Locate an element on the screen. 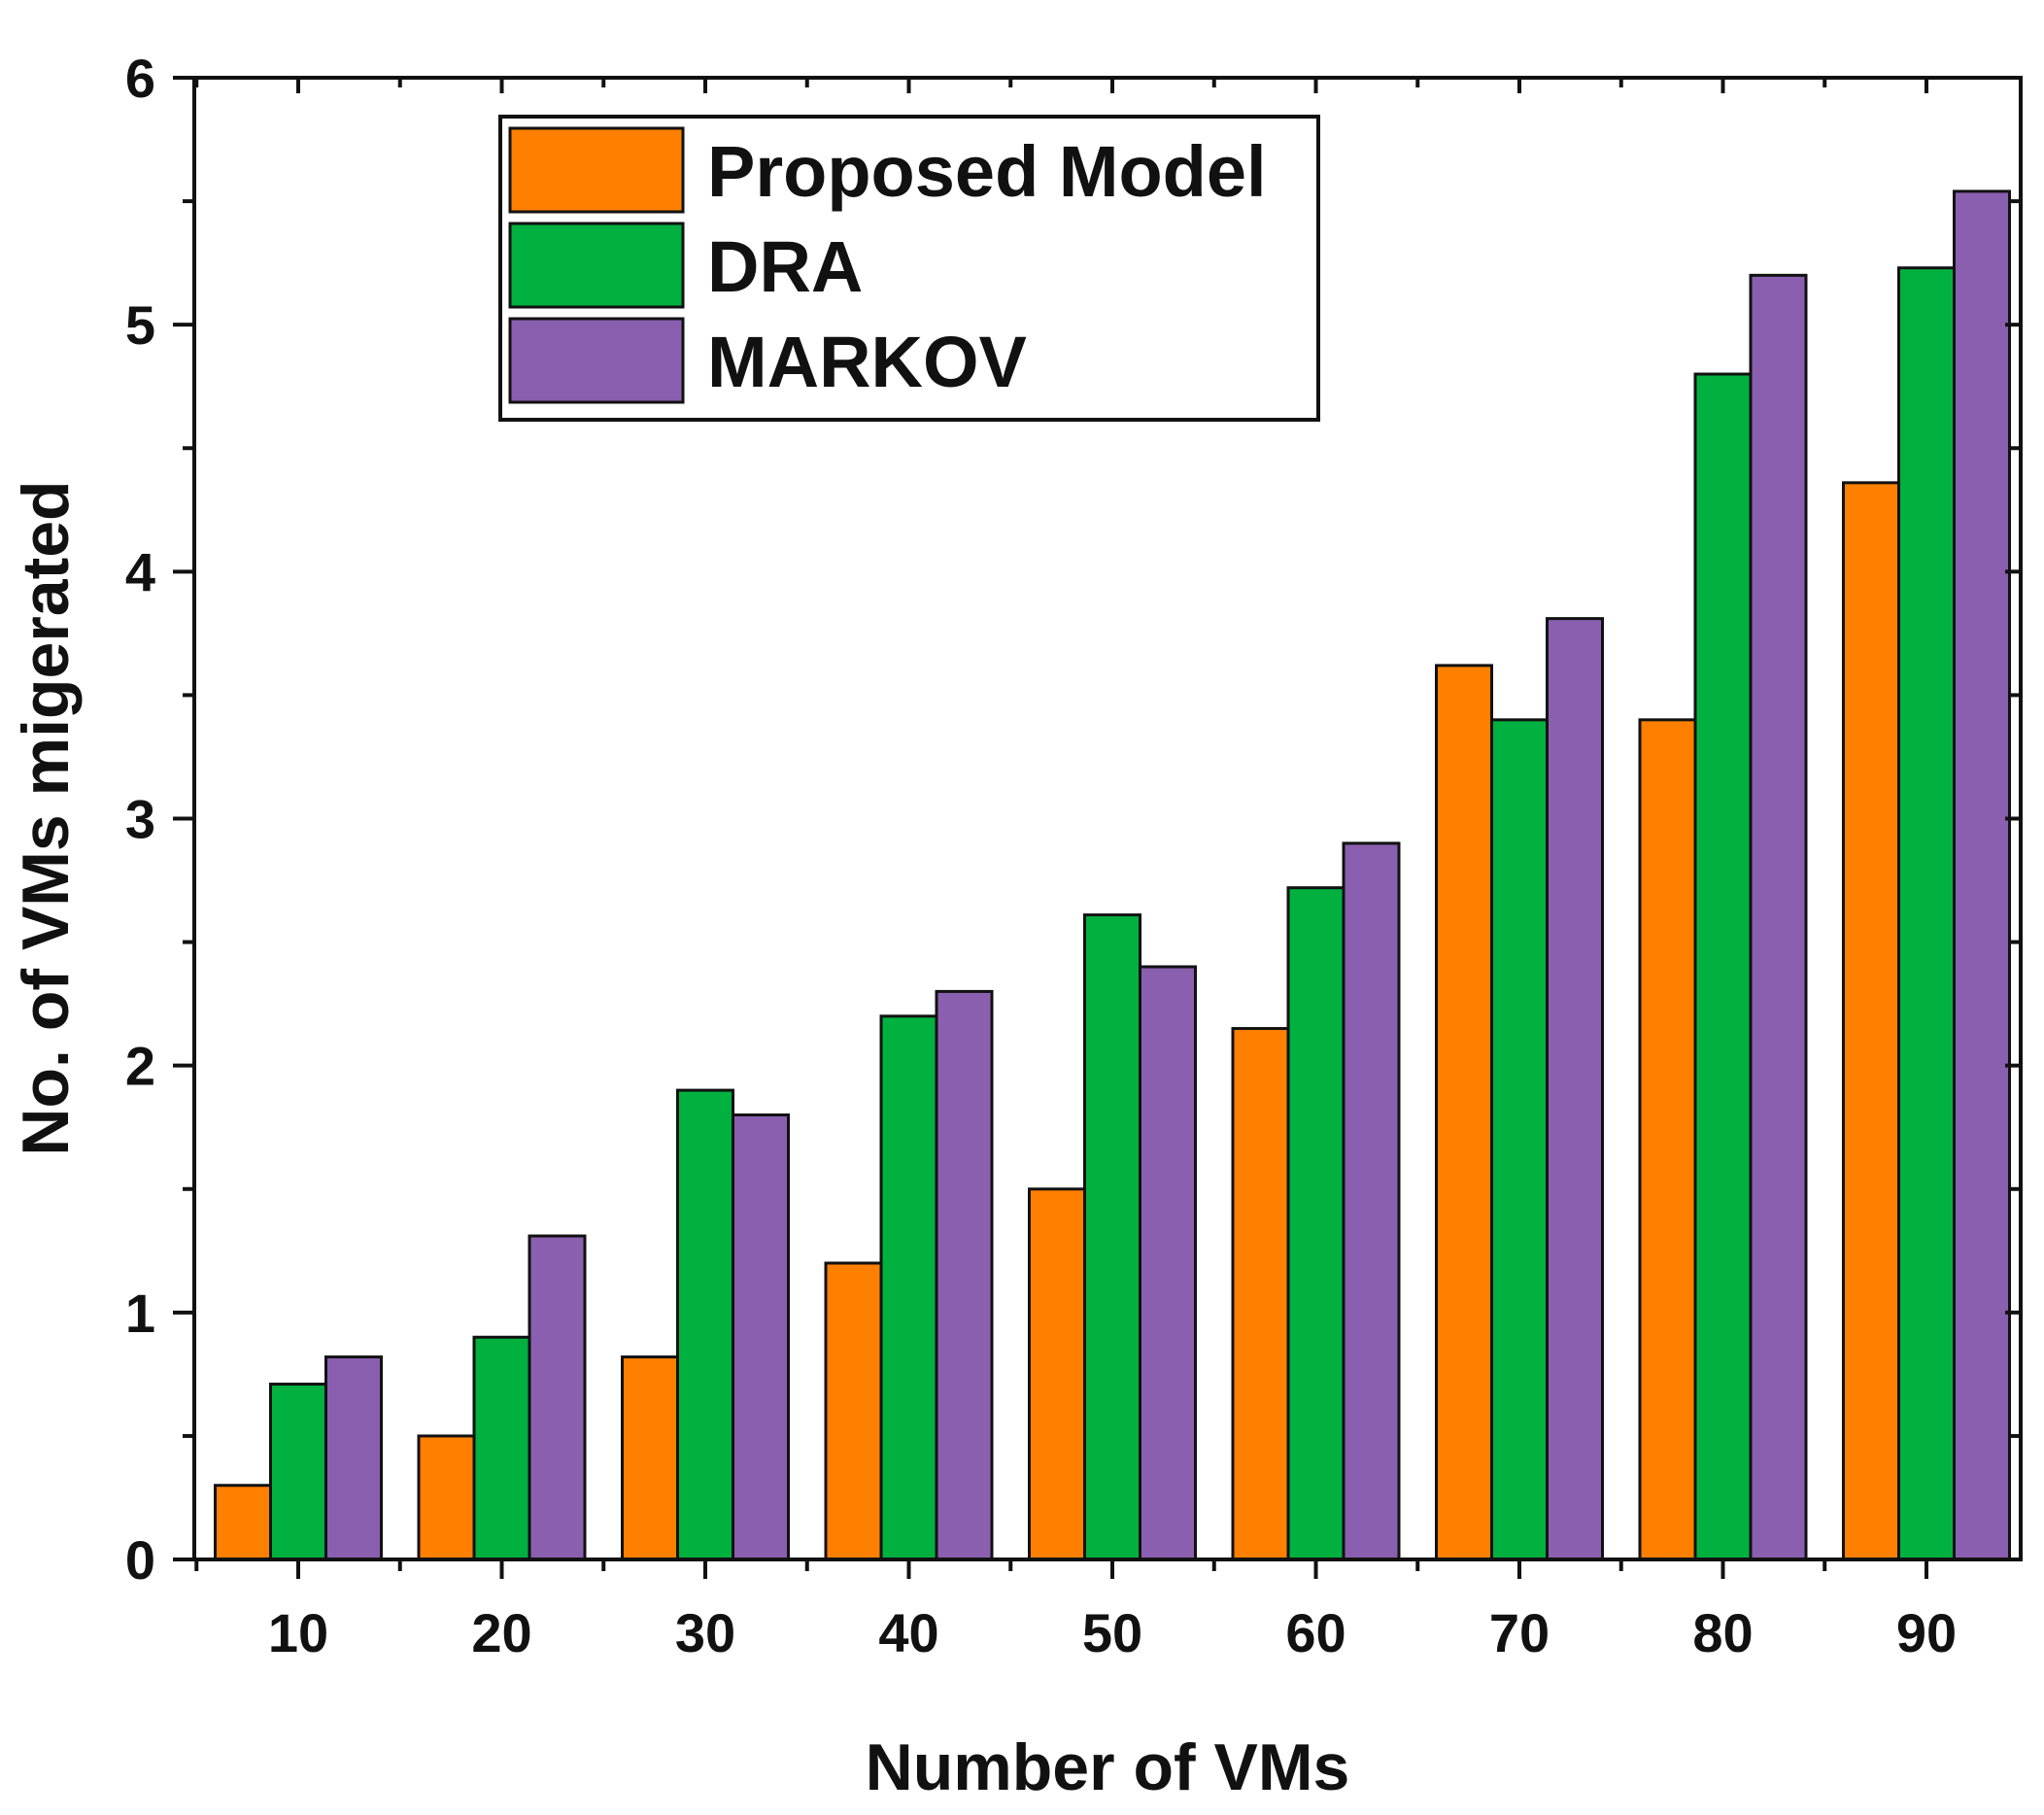 Image resolution: width=2044 pixels, height=1815 pixels. x-tick-label: 70 is located at coordinates (1520, 1632).